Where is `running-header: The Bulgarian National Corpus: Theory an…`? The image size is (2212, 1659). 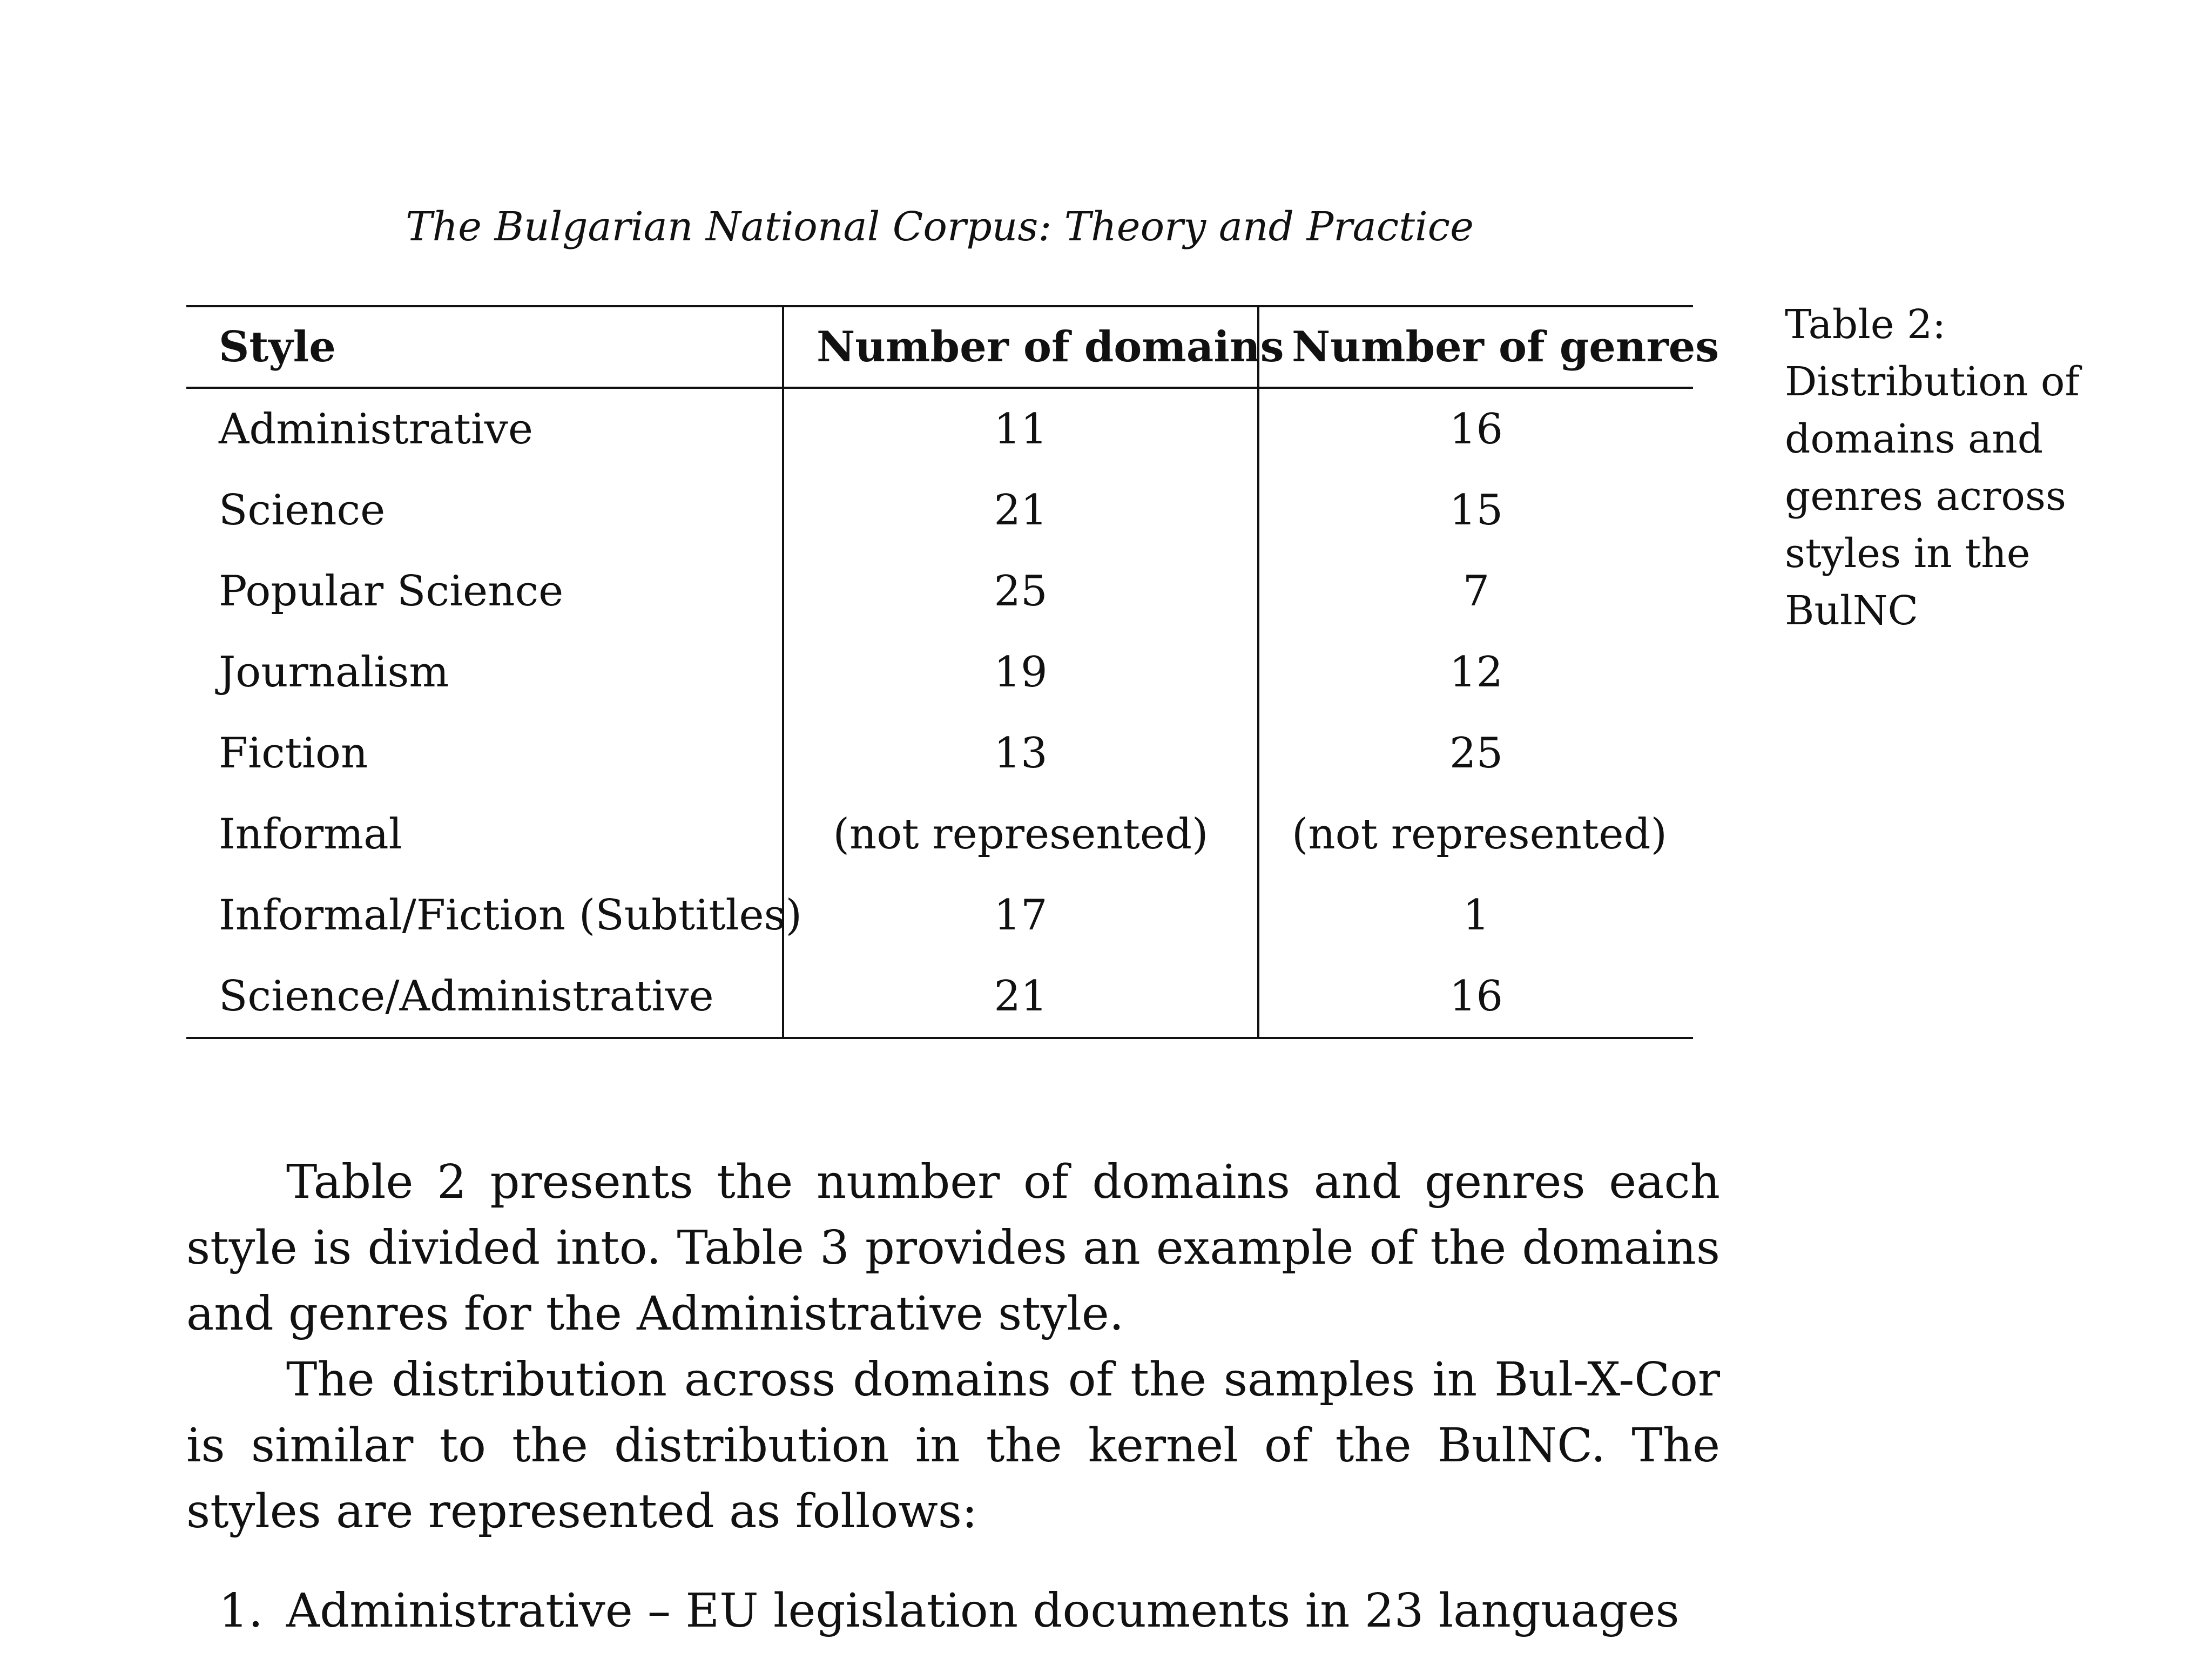
running-header: The Bulgarian National Corpus: Theory an… is located at coordinates (940, 227).